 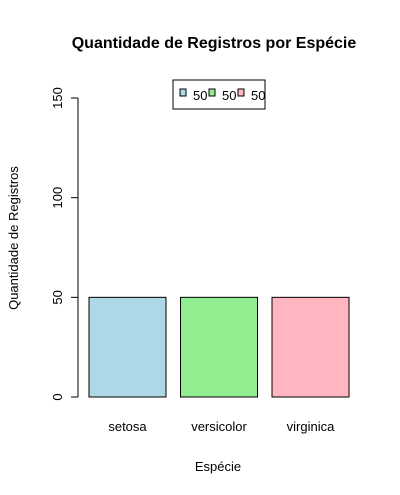 What do you see at coordinates (13, 238) in the screenshot?
I see `y-axis-label: Quantidade de Registros` at bounding box center [13, 238].